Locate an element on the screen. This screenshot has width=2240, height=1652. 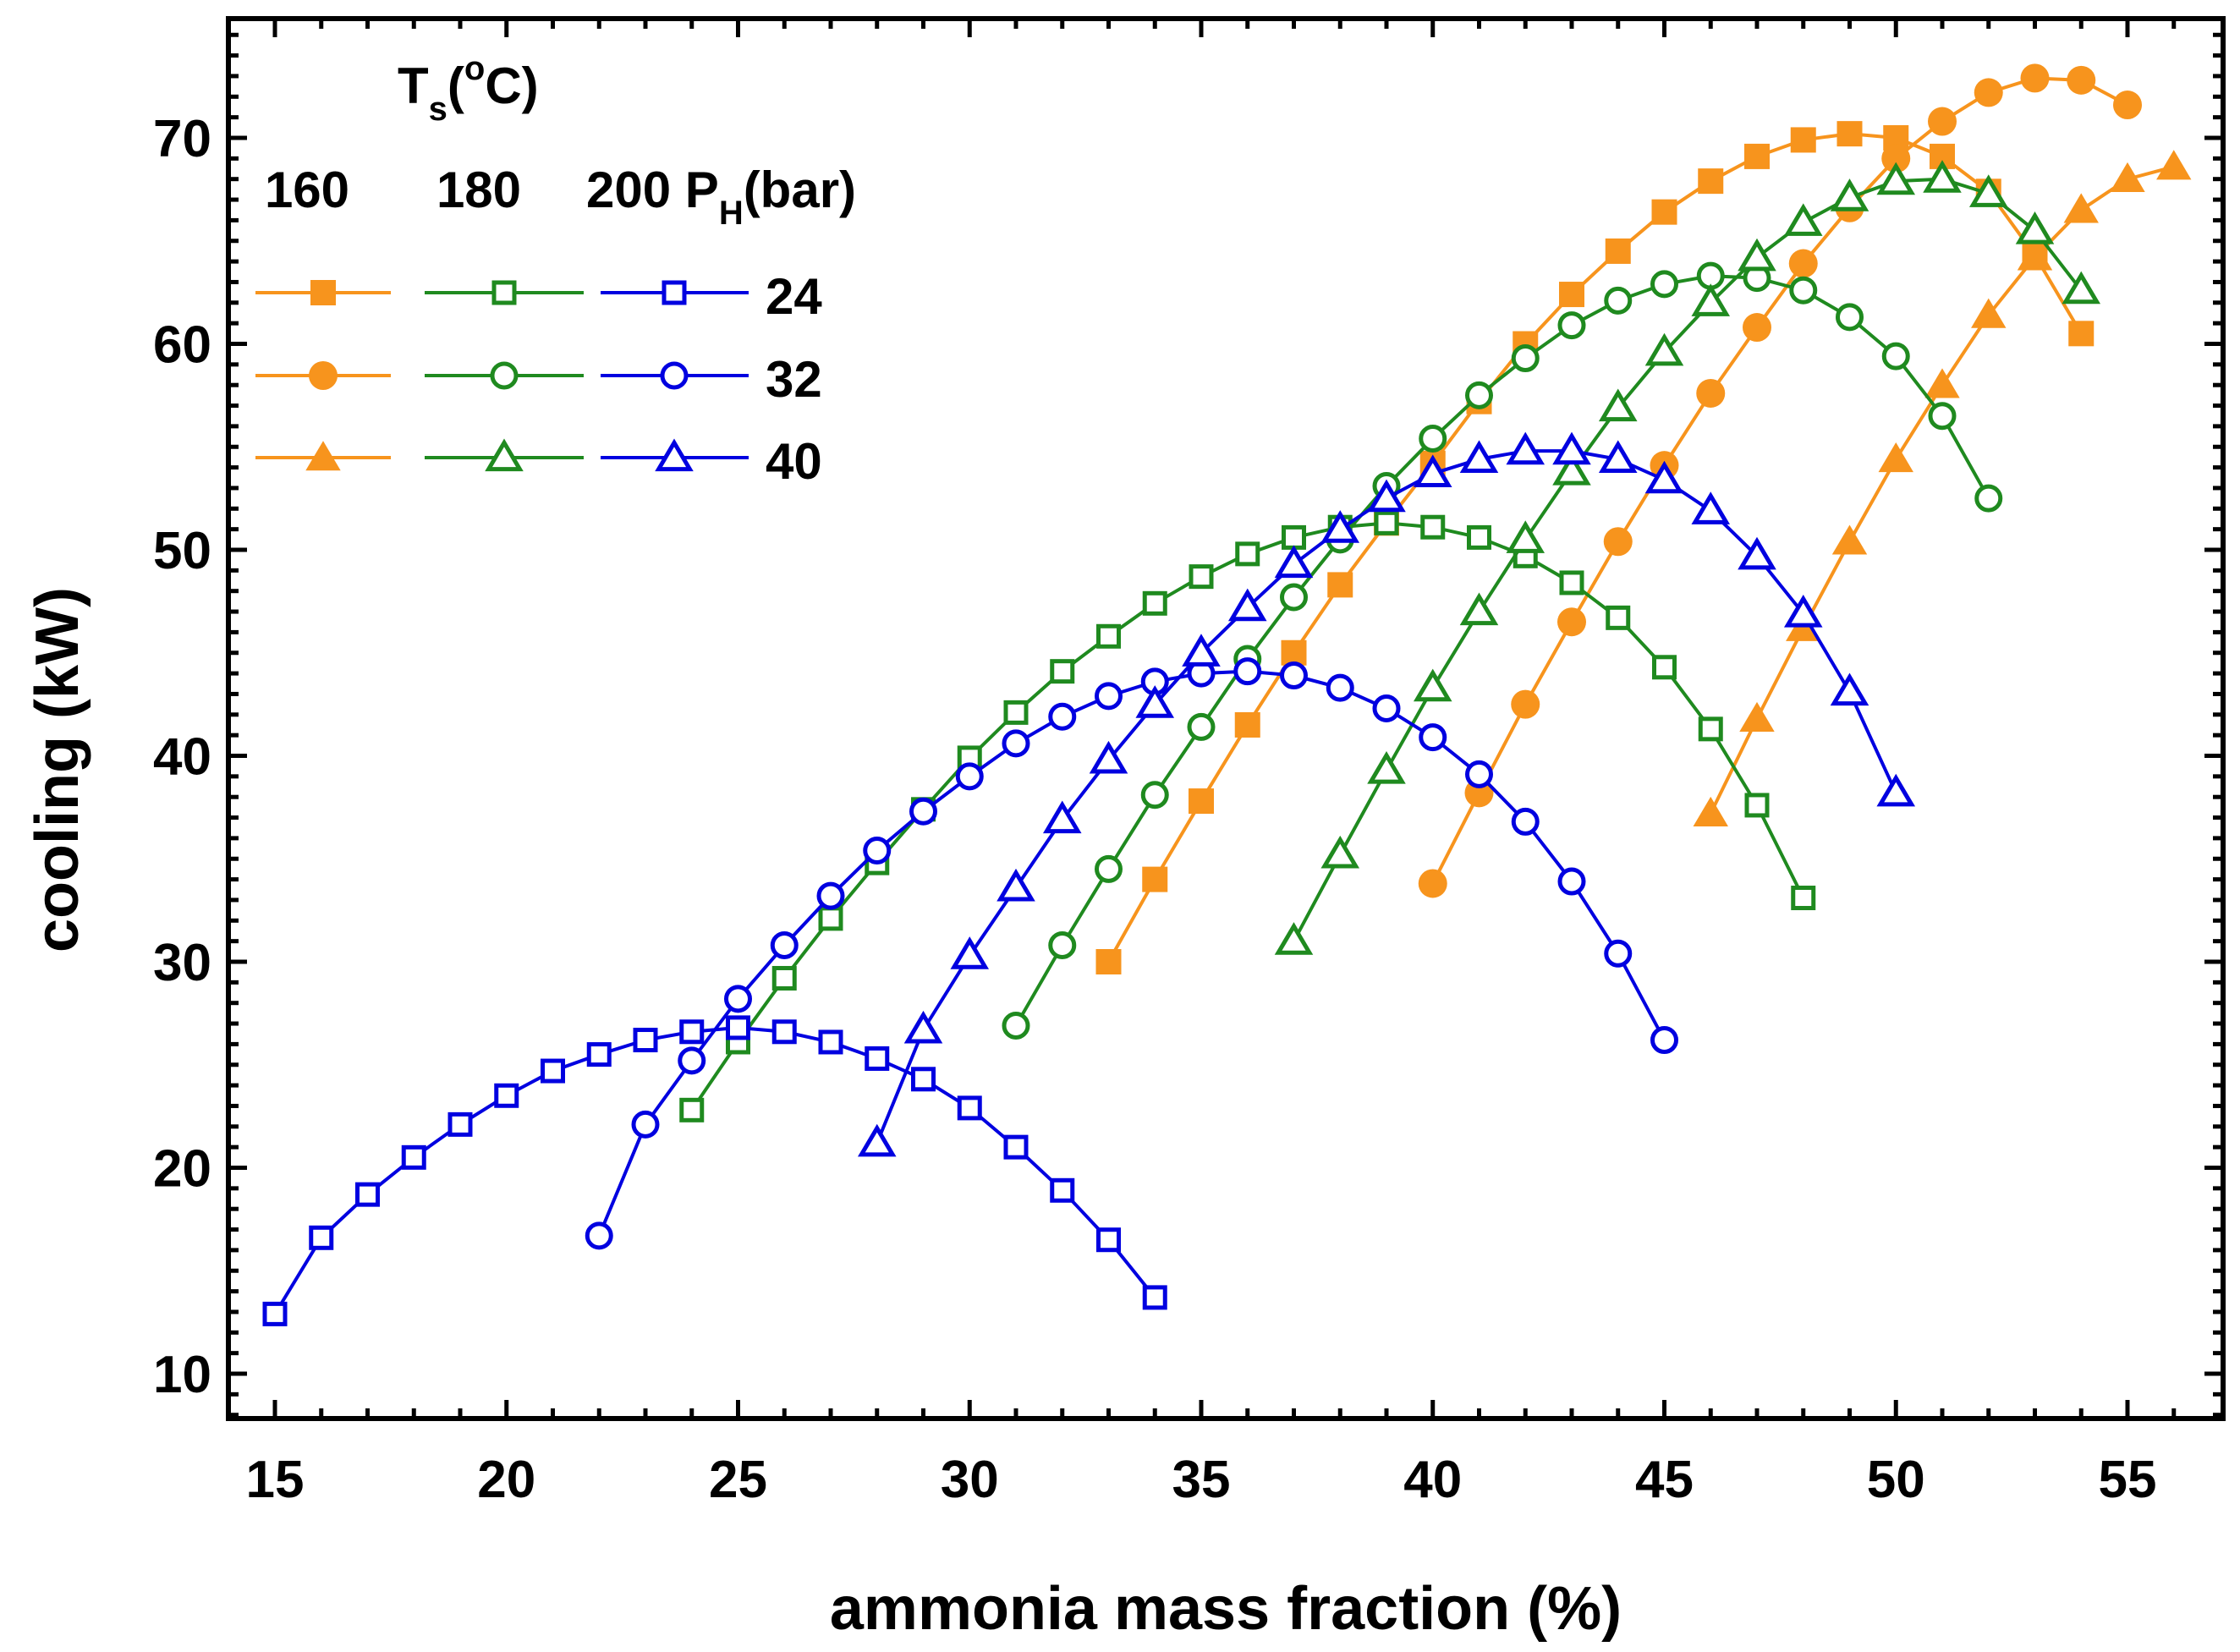
x-tick-label: 40 is located at coordinates (1432, 1480).